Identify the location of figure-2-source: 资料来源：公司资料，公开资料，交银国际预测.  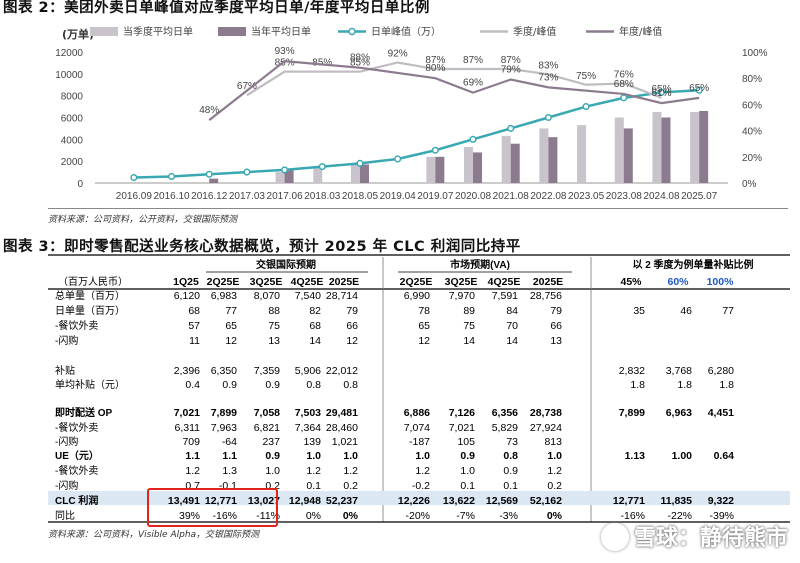
(143, 220).